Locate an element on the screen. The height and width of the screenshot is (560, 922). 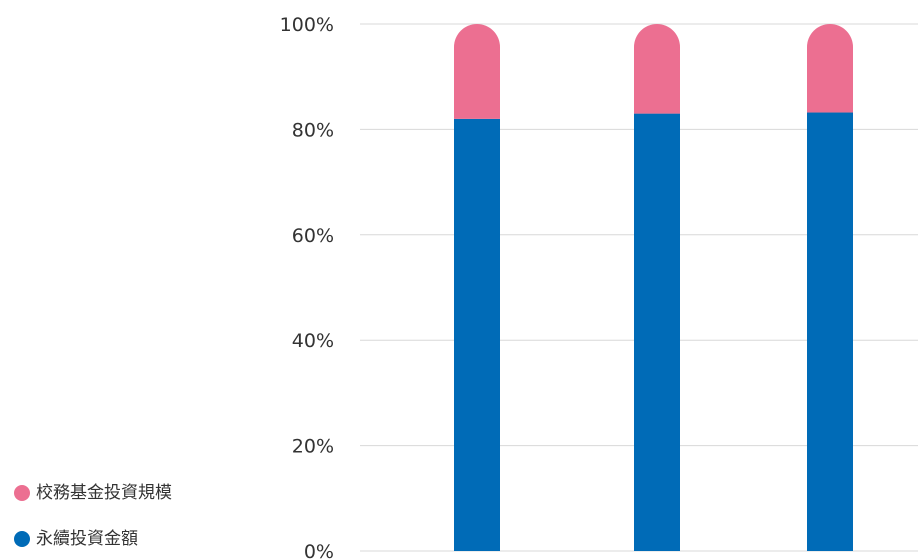
y-tick-label: 20% is located at coordinates (313, 447).